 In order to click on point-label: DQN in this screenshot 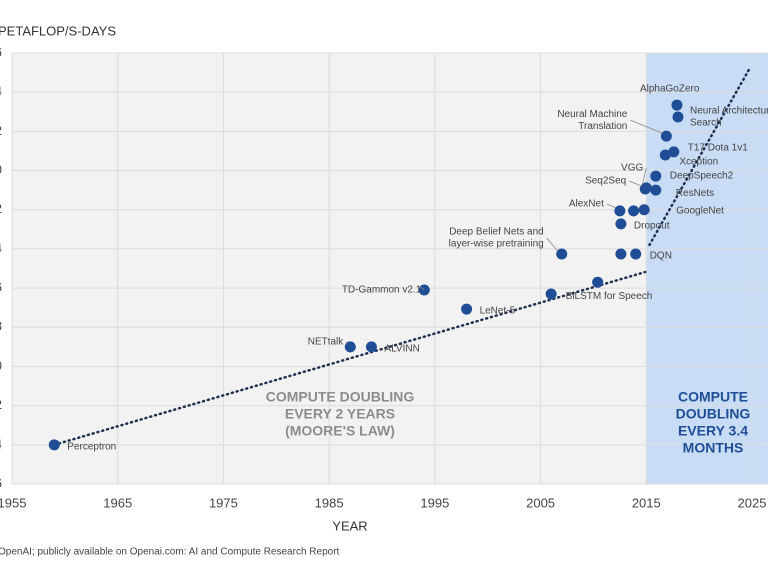, I will do `click(661, 256)`.